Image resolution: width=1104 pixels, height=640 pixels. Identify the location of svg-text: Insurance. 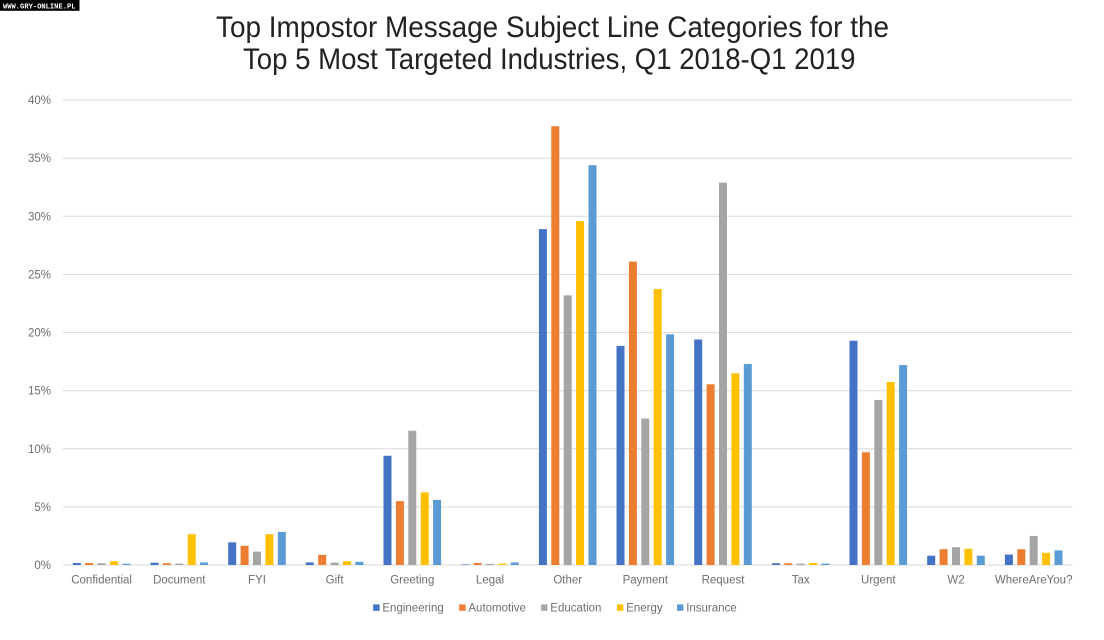
(711, 608).